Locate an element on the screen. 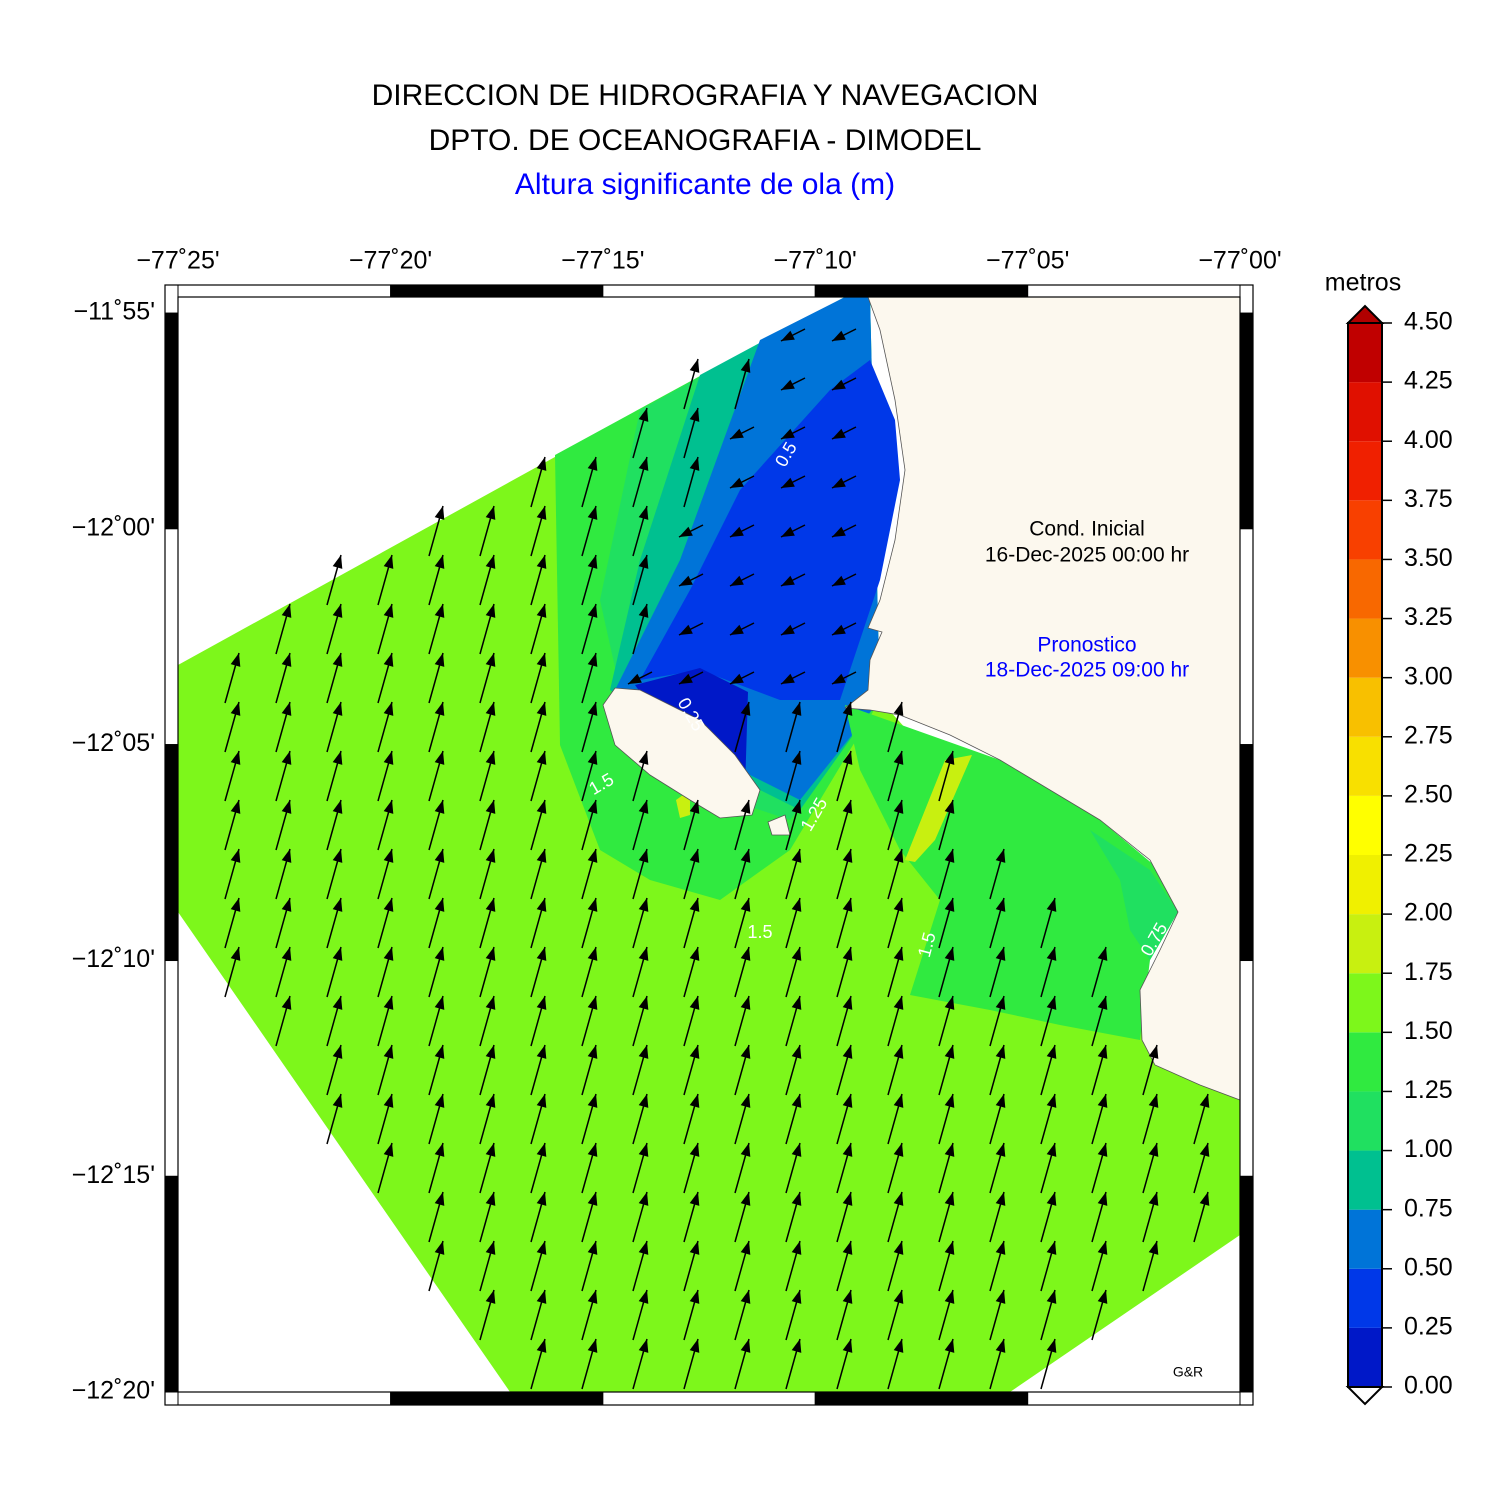  colorbar-tick-label: 0.00 is located at coordinates (1428, 1386).